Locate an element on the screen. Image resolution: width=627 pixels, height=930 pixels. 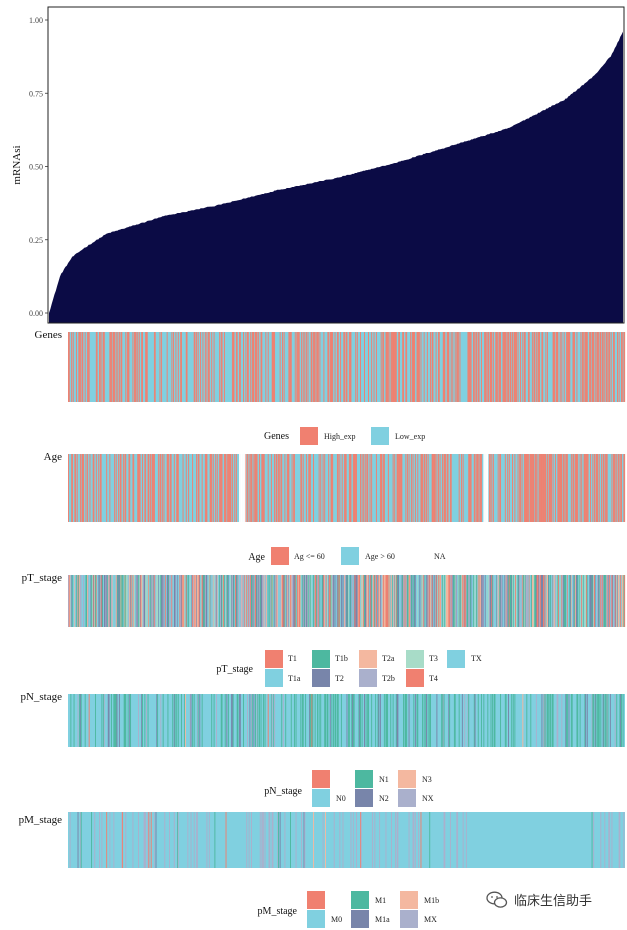
legend-label: M0 is located at coordinates (336, 919).